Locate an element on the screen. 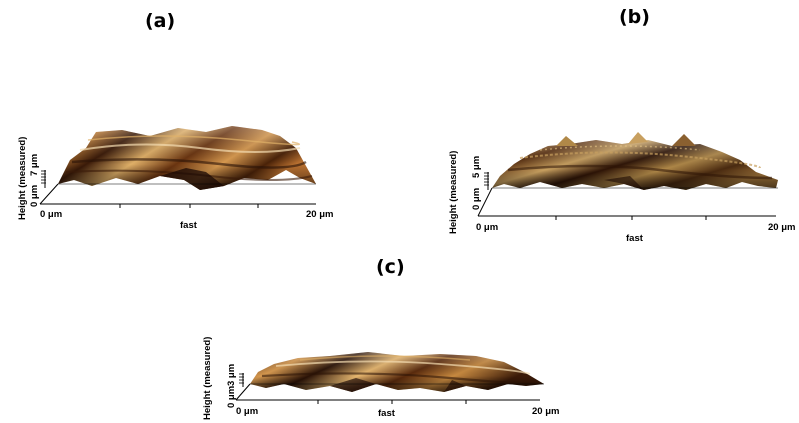 The image size is (799, 423). panel-a-z-zero: 0 μm is located at coordinates (34, 196).